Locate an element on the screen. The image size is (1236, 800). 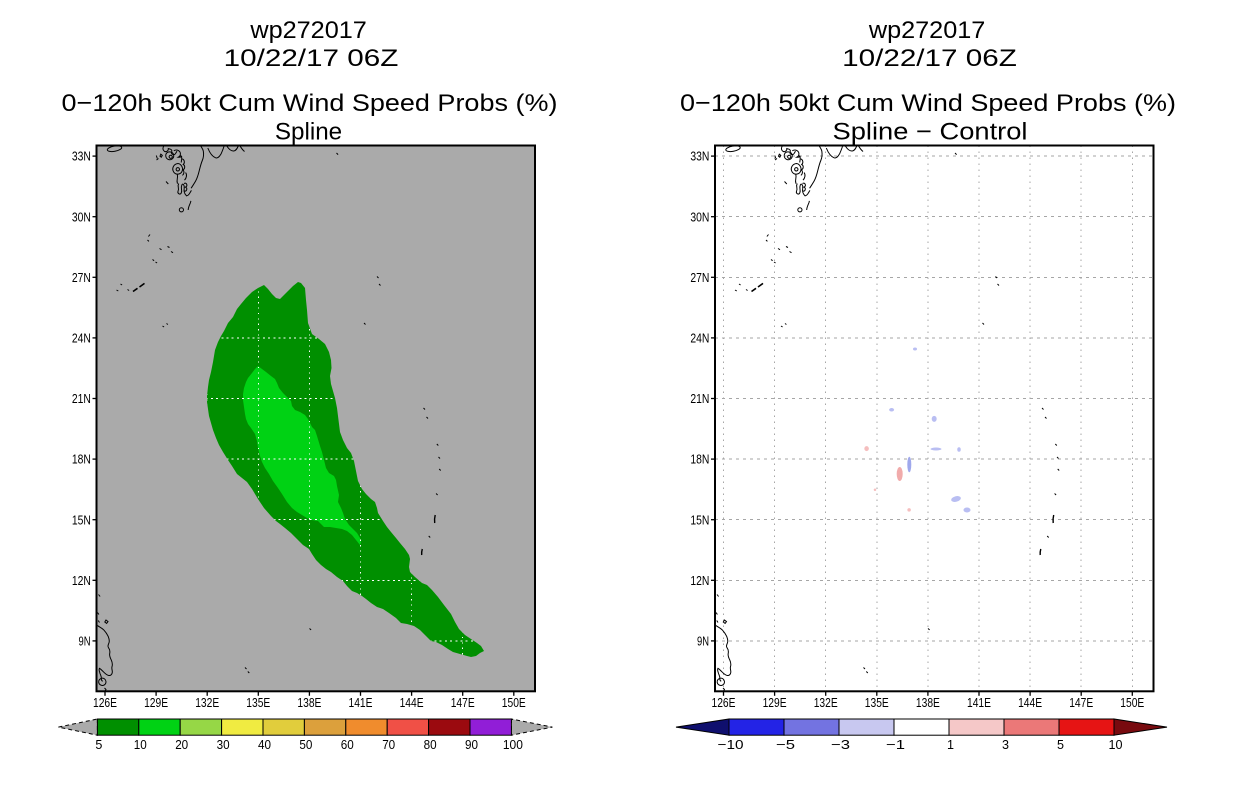
svg-text: 20 is located at coordinates (181, 744).